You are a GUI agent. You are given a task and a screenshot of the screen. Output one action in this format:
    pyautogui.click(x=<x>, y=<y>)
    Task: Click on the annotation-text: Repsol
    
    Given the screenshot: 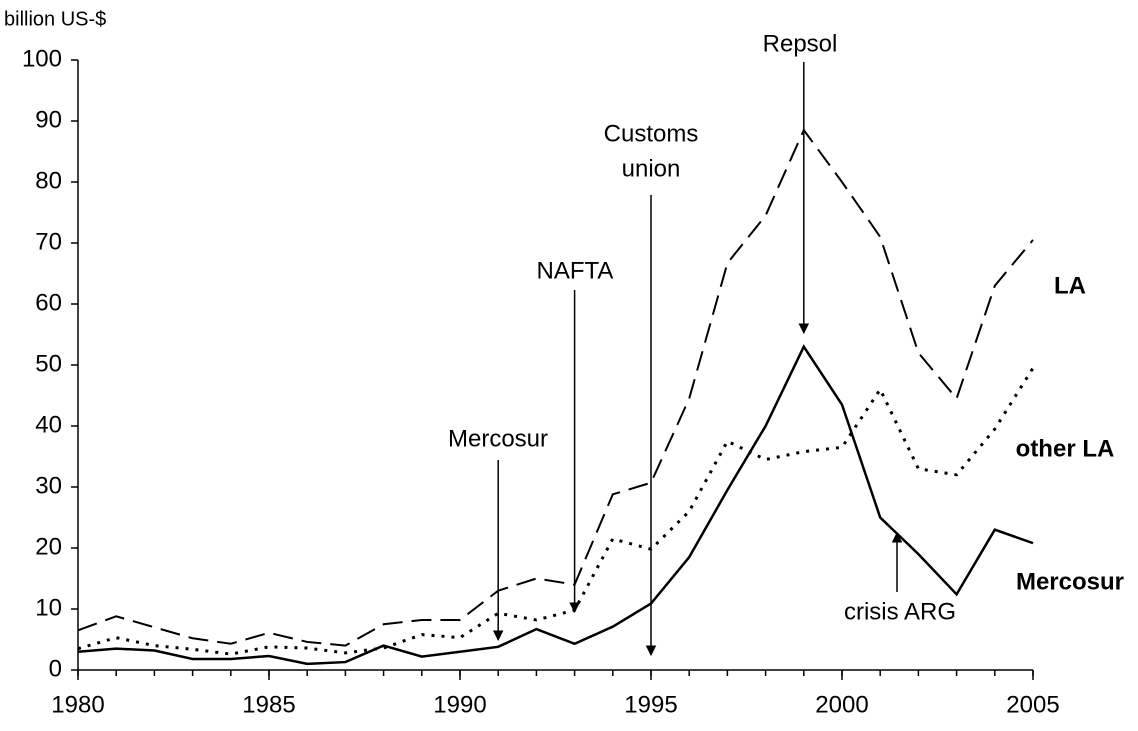 What is the action you would take?
    pyautogui.click(x=800, y=43)
    